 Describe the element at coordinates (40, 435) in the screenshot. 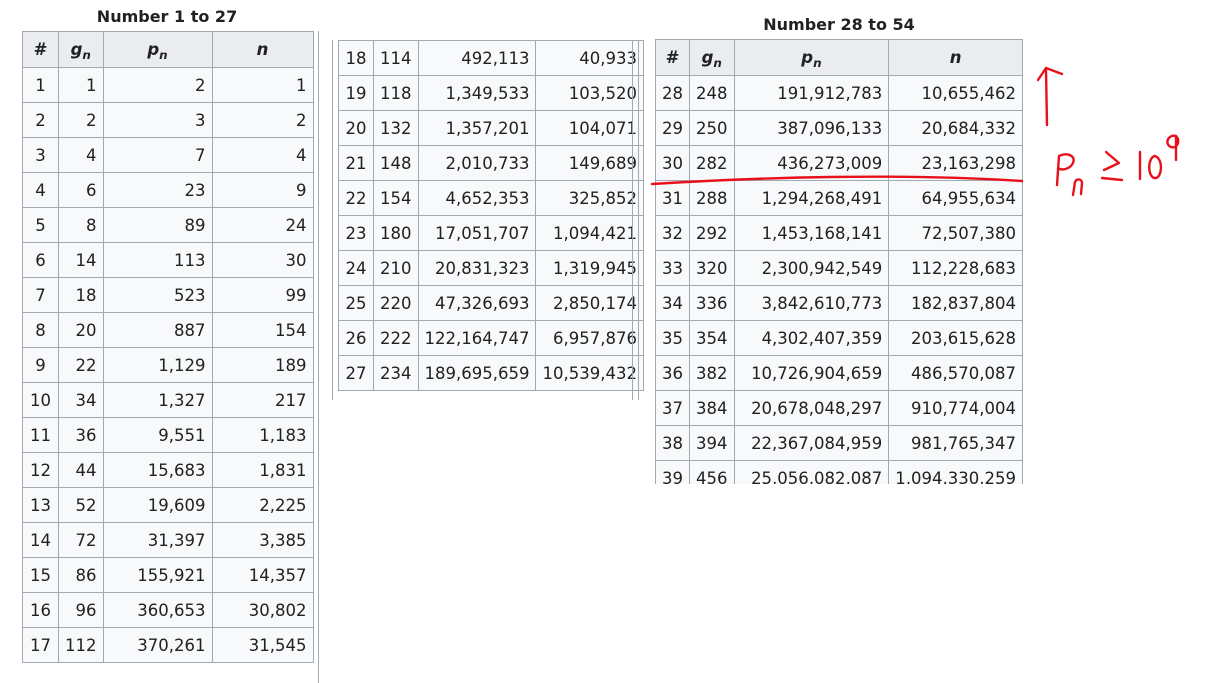

I see `cell-index: 11` at that location.